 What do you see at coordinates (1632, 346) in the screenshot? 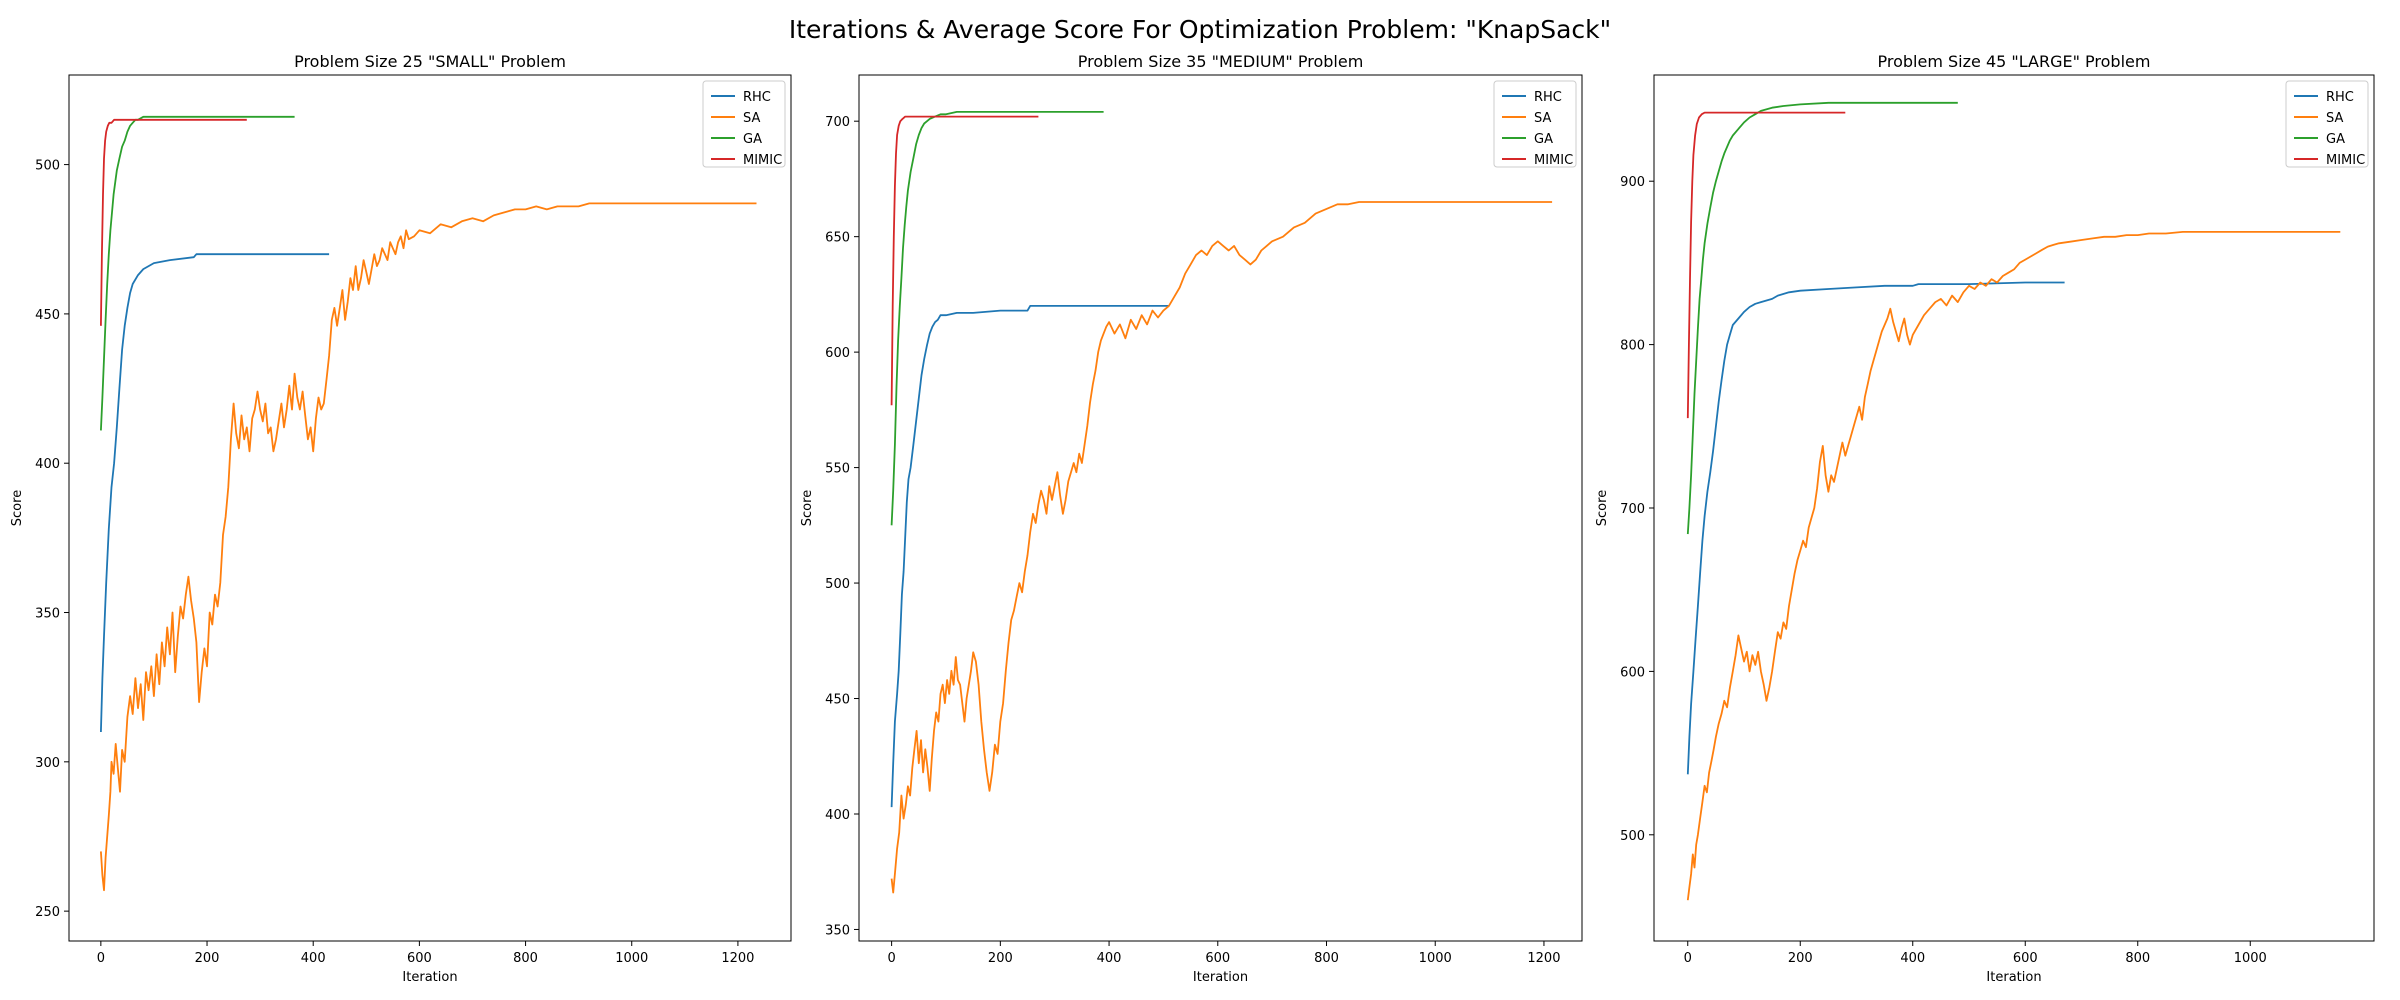
I see `y-tick-label: 800` at bounding box center [1632, 346].